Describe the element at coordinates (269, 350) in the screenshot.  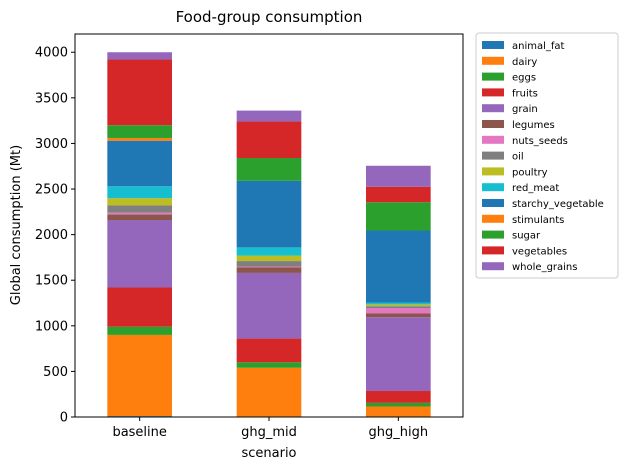
I see `bar-segment-fruits-ghg_mid` at that location.